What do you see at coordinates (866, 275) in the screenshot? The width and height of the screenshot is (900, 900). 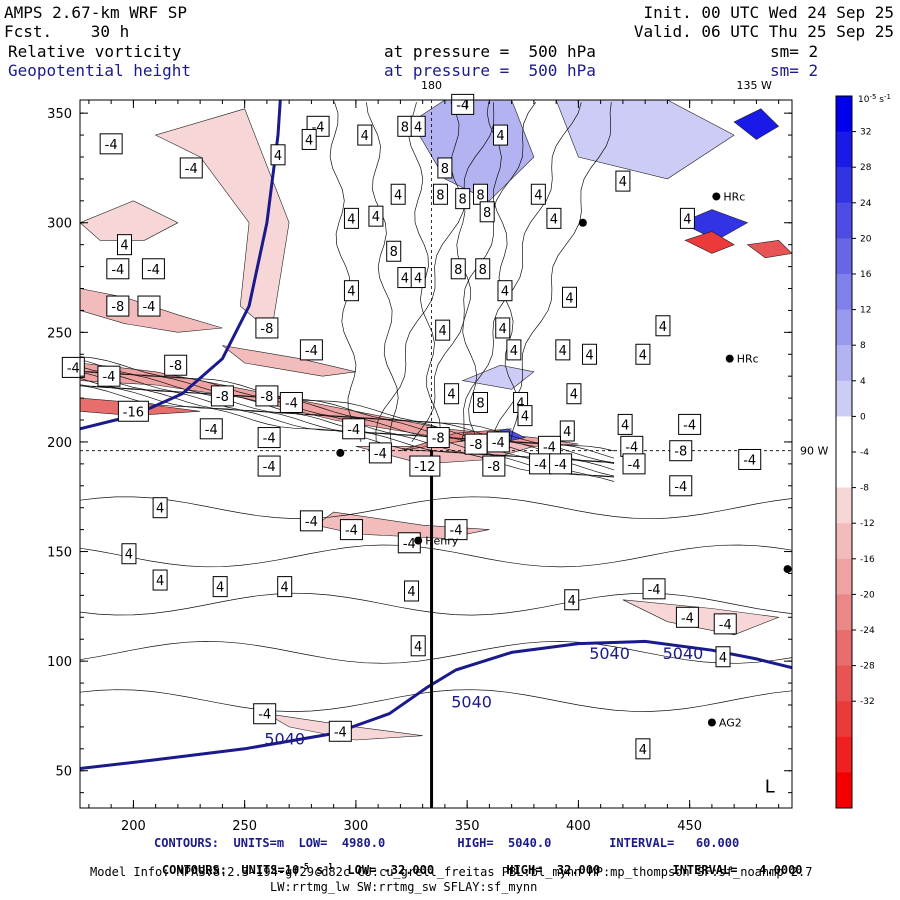 I see `colorbar-level: 16` at bounding box center [866, 275].